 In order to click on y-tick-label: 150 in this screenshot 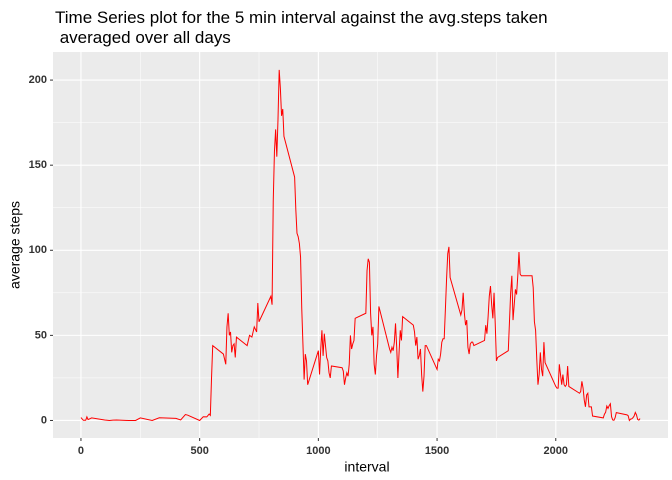, I will do `click(38, 165)`.